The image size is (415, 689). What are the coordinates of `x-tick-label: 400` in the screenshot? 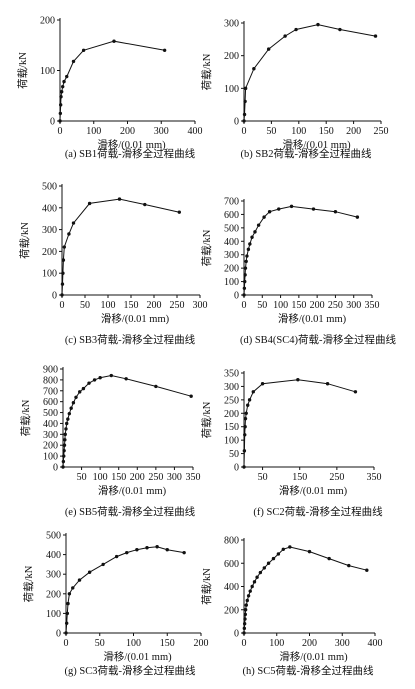 It's located at (195, 131).